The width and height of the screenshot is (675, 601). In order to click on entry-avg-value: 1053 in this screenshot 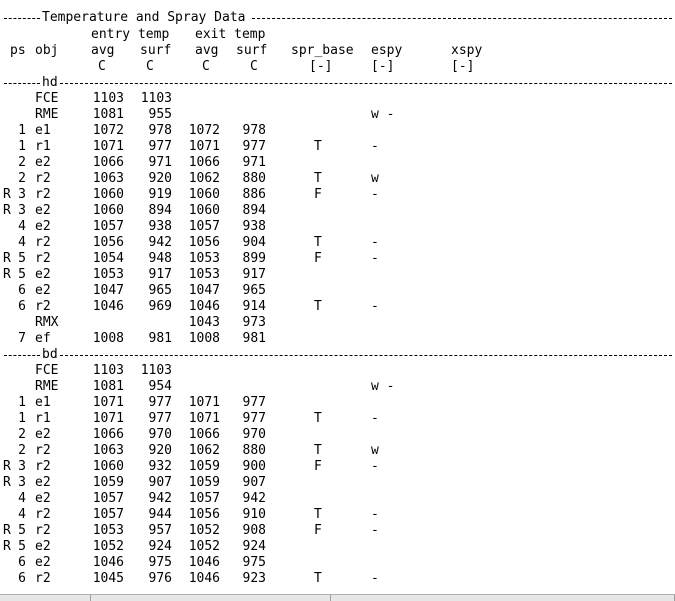, I will do `click(108, 530)`.